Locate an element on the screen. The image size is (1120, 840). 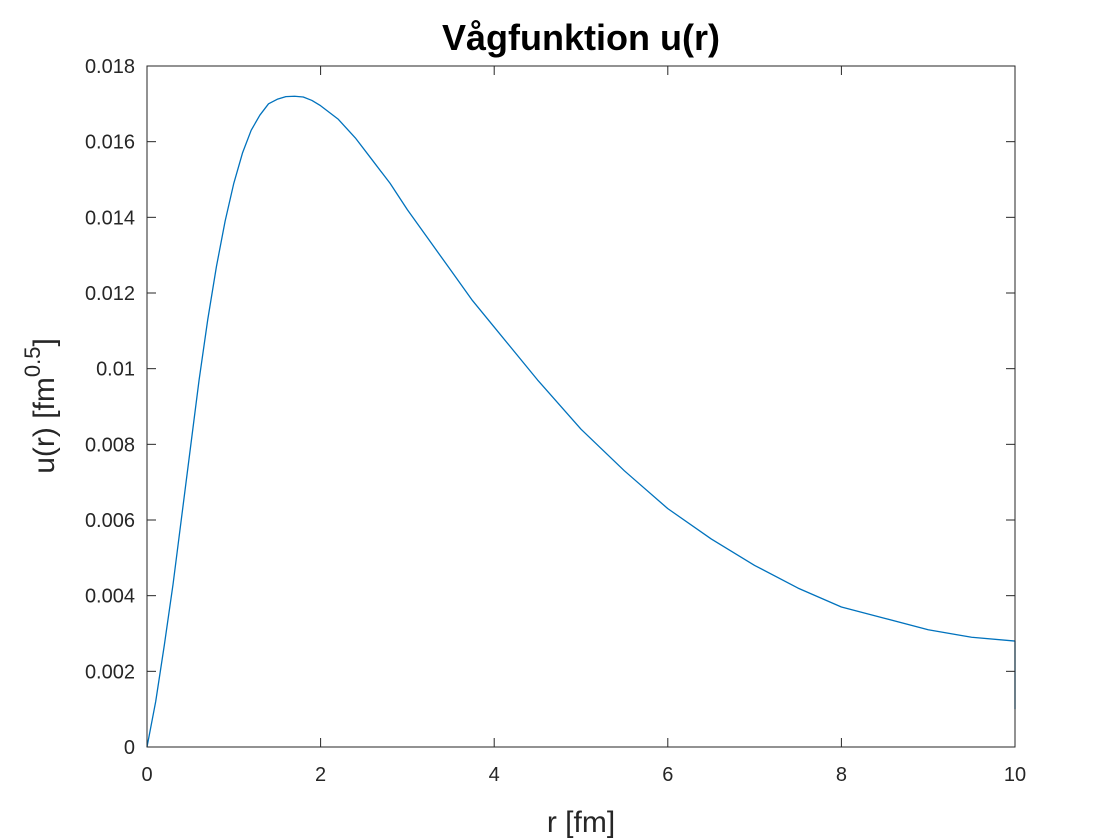
chart-title: Vågfunktion u(r) is located at coordinates (581, 37).